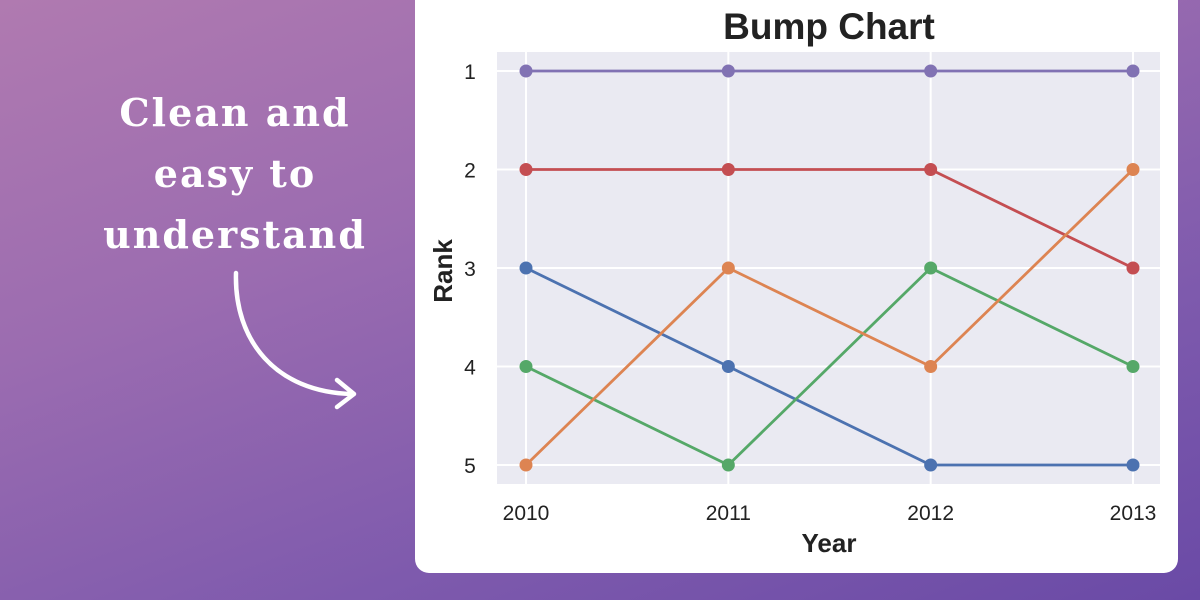 This screenshot has height=600, width=1200. What do you see at coordinates (470, 72) in the screenshot?
I see `y-tick-label: 1` at bounding box center [470, 72].